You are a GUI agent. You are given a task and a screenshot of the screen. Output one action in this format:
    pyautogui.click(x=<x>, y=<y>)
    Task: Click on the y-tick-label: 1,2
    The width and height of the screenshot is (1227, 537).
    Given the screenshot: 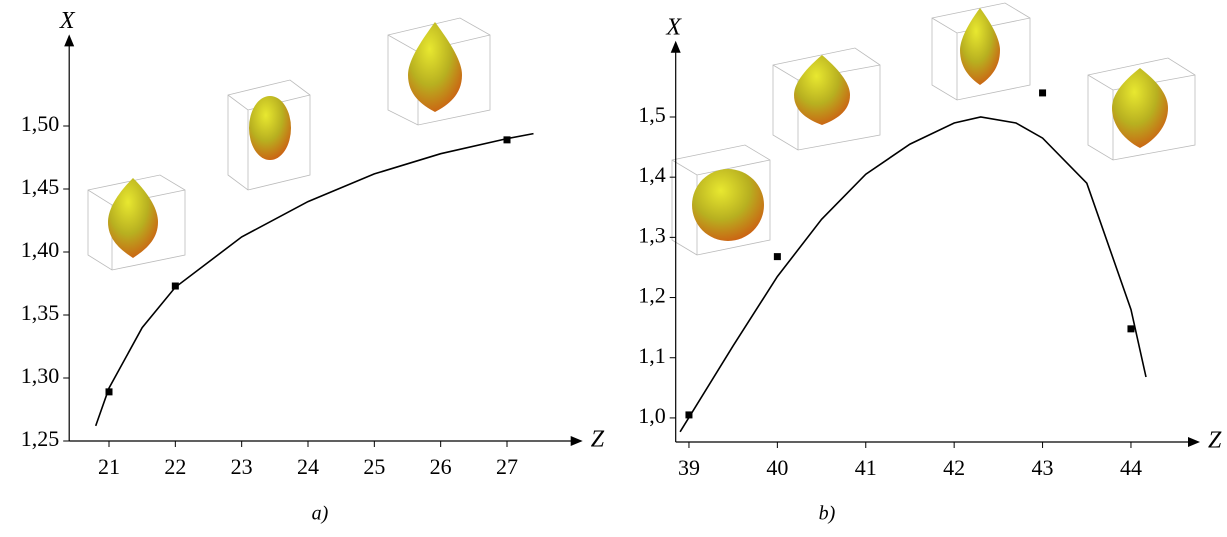 What is the action you would take?
    pyautogui.click(x=652, y=295)
    